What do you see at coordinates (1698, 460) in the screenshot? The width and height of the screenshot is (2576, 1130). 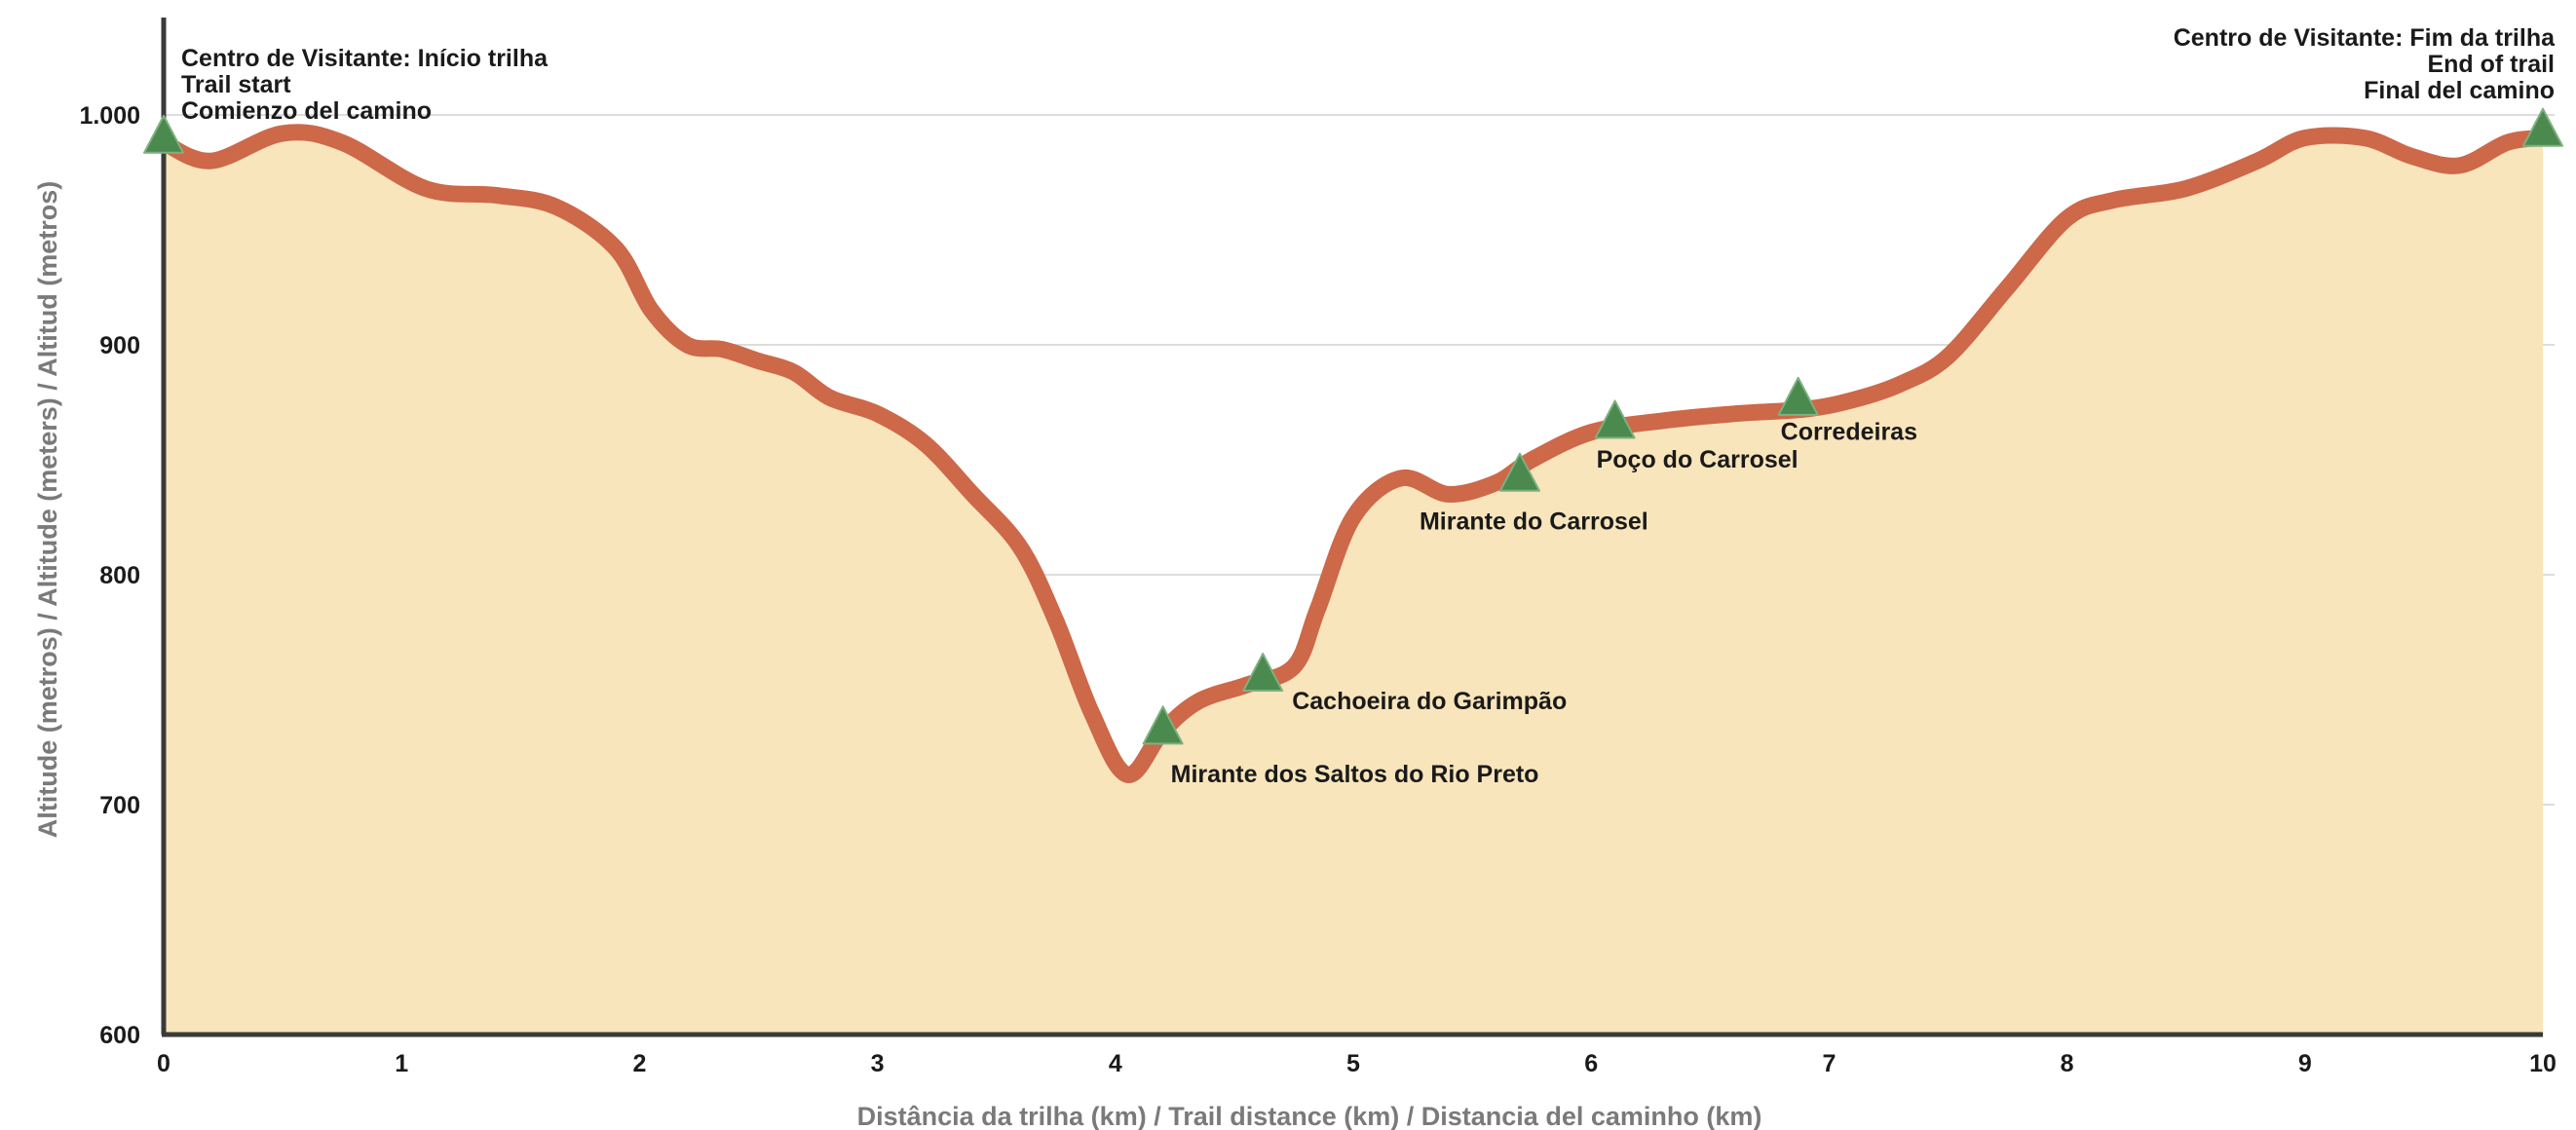 I see `poi-label: Poço do Carrosel` at bounding box center [1698, 460].